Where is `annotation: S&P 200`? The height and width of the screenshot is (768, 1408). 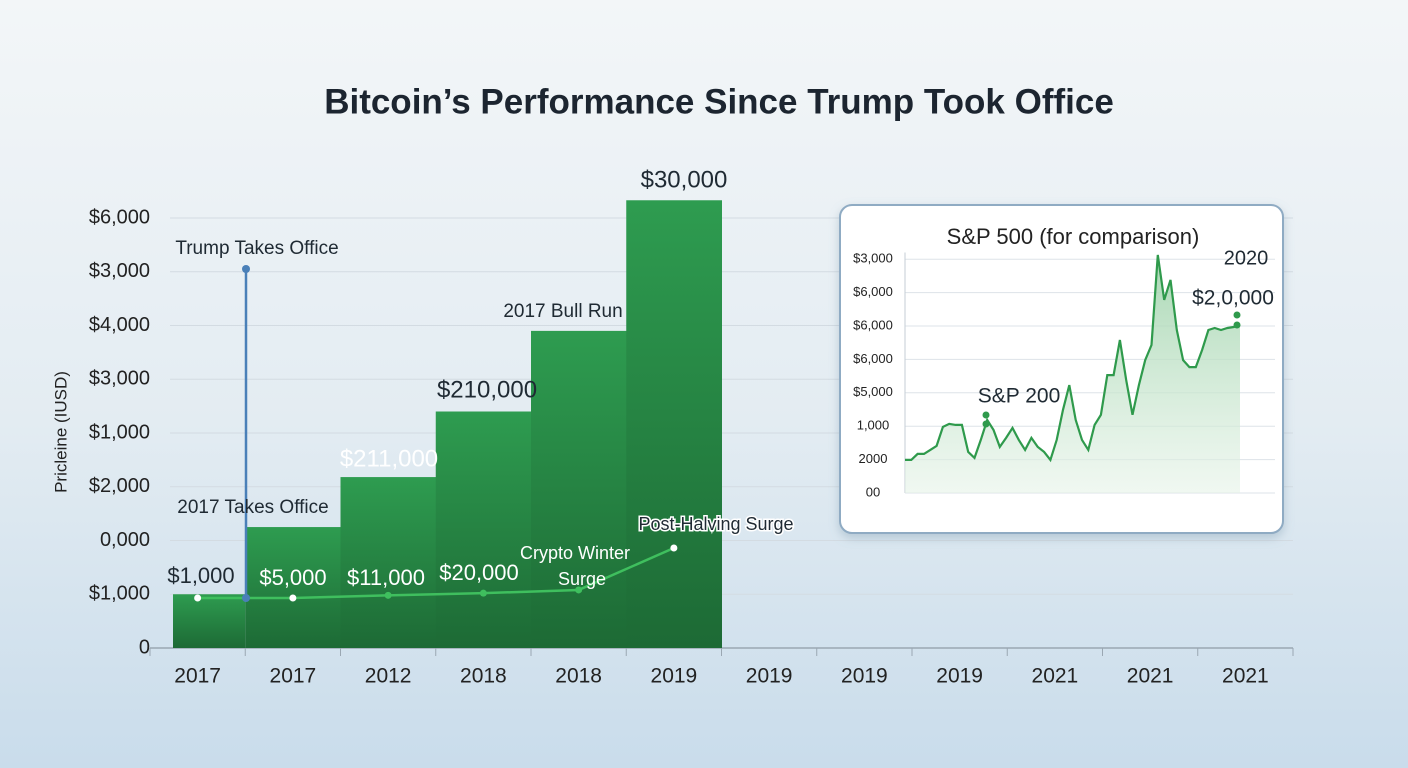 annotation: S&P 200 is located at coordinates (1019, 396).